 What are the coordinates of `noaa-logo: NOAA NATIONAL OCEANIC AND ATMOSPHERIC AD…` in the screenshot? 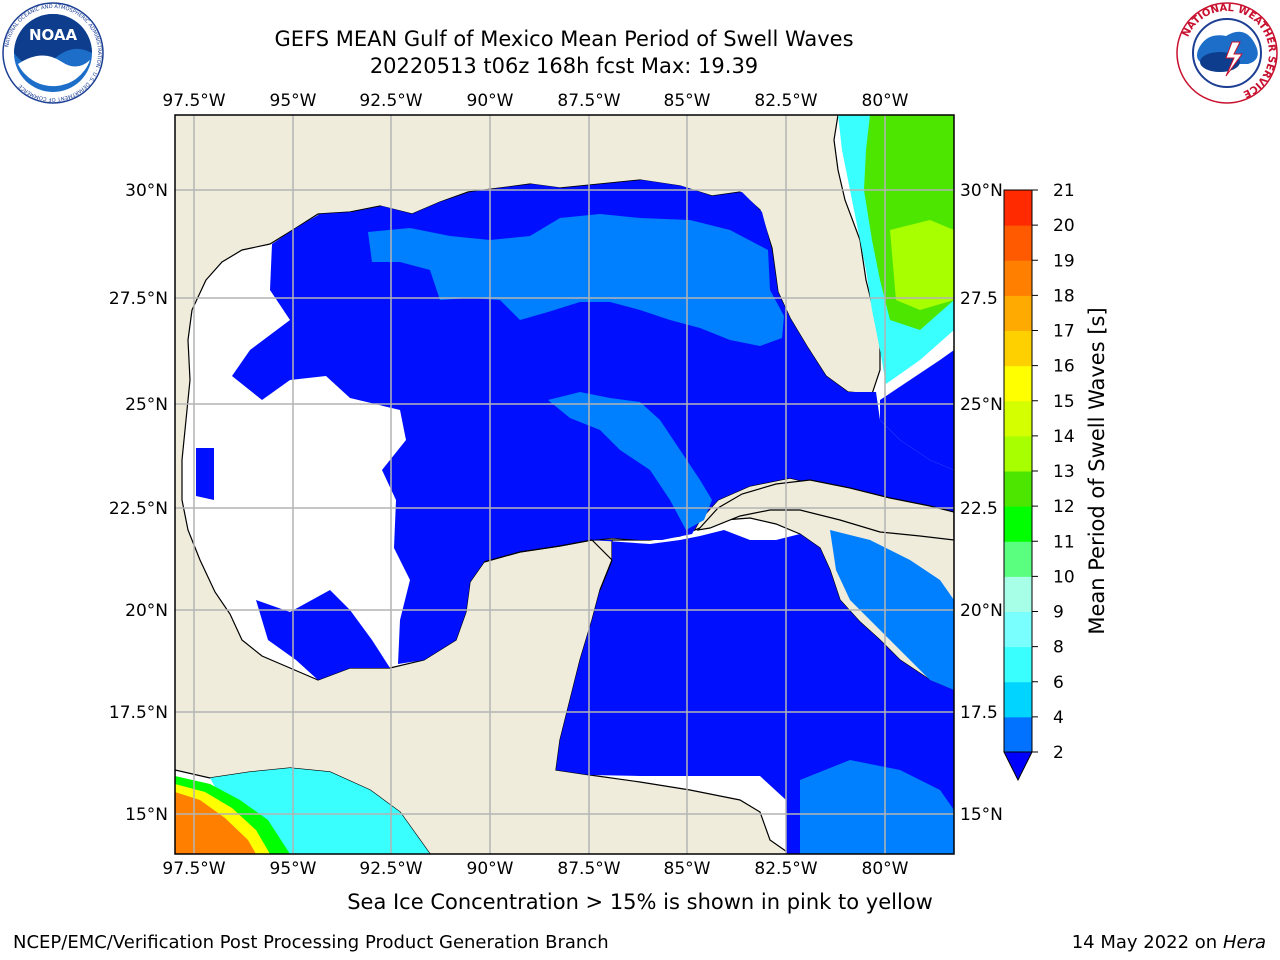 It's located at (53, 53).